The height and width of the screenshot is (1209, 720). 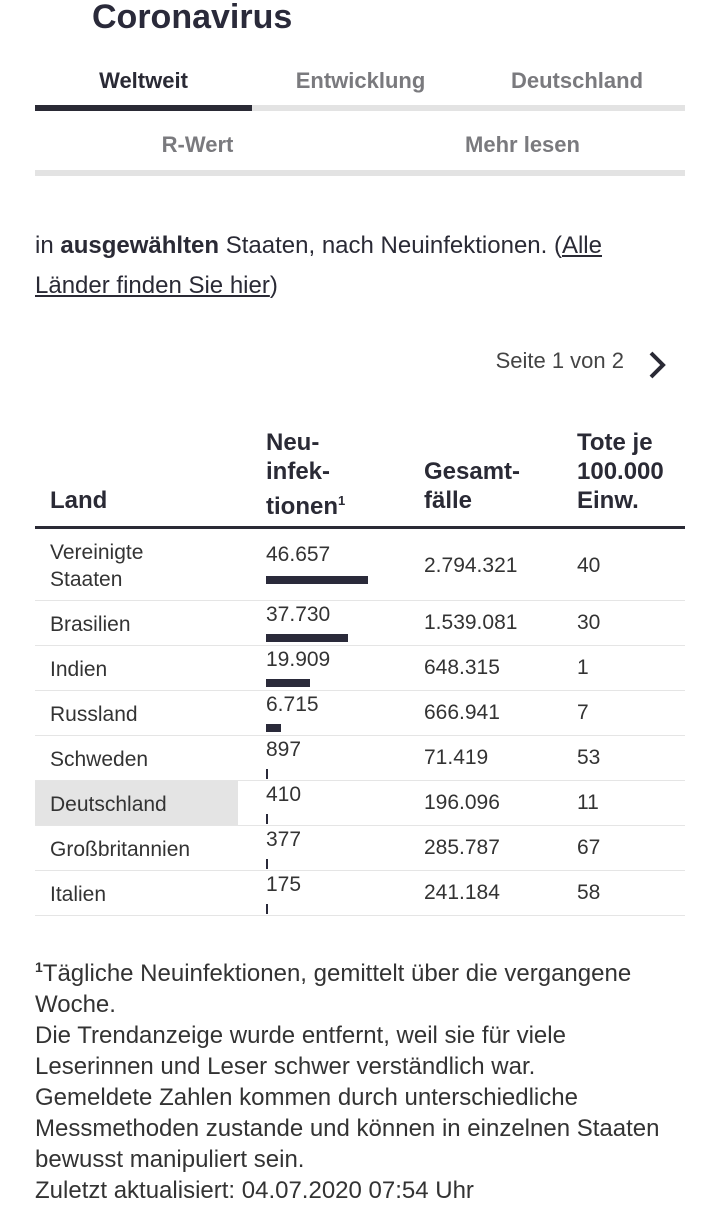 I want to click on new-infections: 175, so click(x=284, y=884).